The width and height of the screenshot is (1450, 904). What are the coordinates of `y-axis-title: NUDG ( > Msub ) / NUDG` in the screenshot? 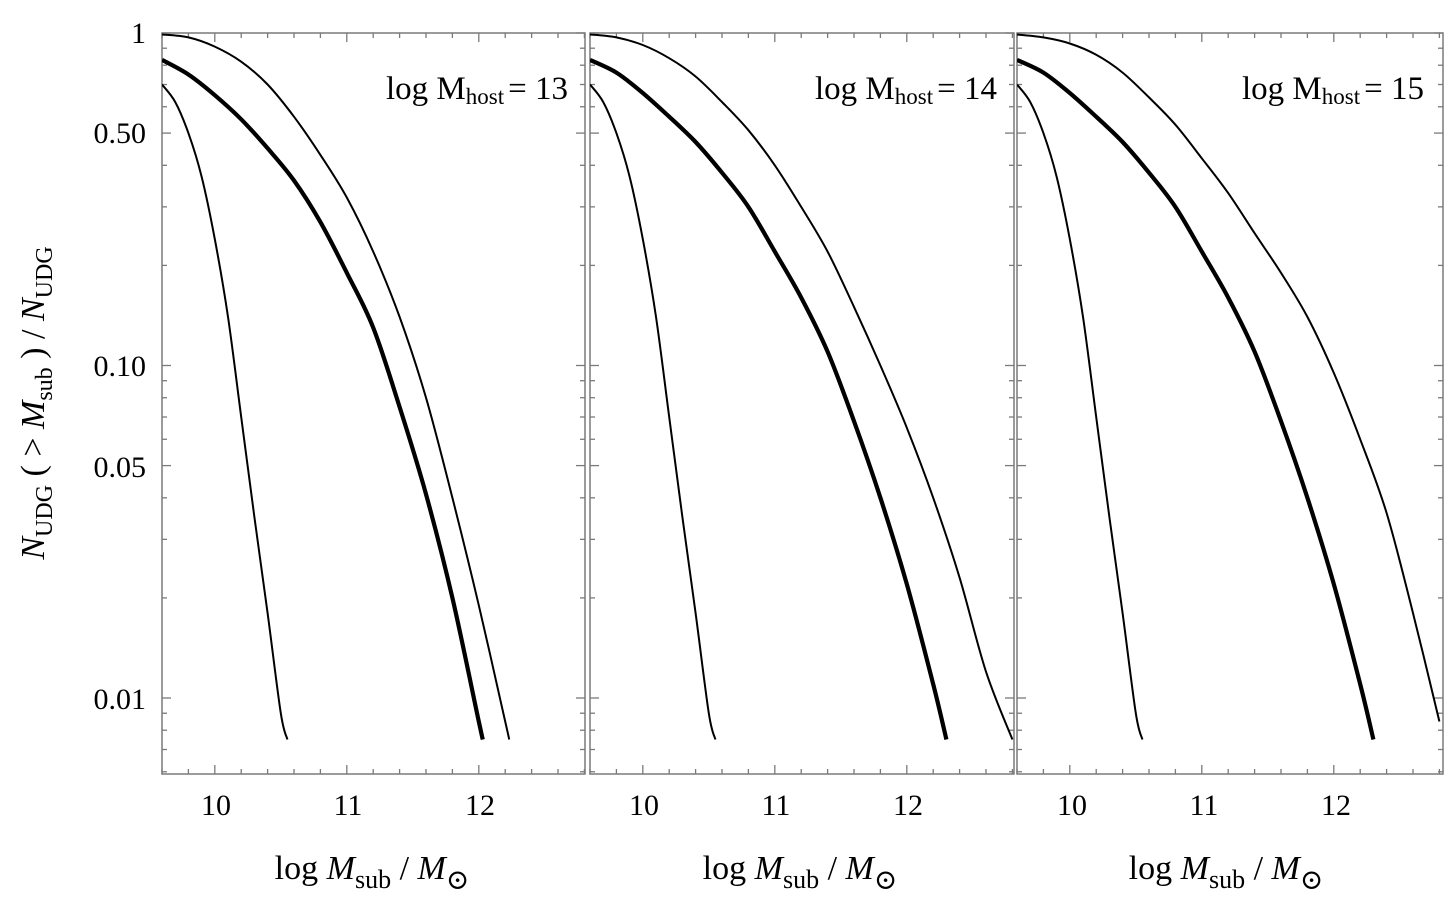 It's located at (36, 403).